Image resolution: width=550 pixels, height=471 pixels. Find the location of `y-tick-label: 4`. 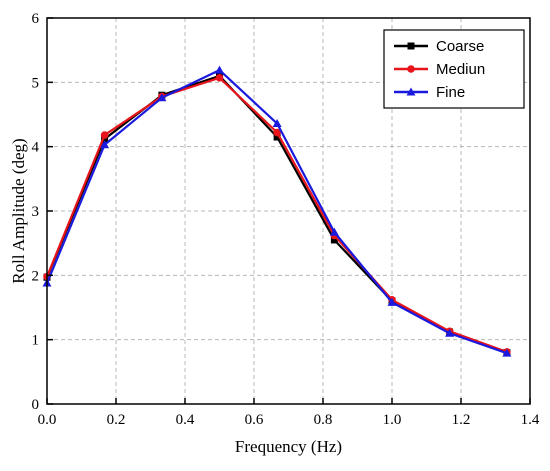

y-tick-label: 4 is located at coordinates (36, 148).